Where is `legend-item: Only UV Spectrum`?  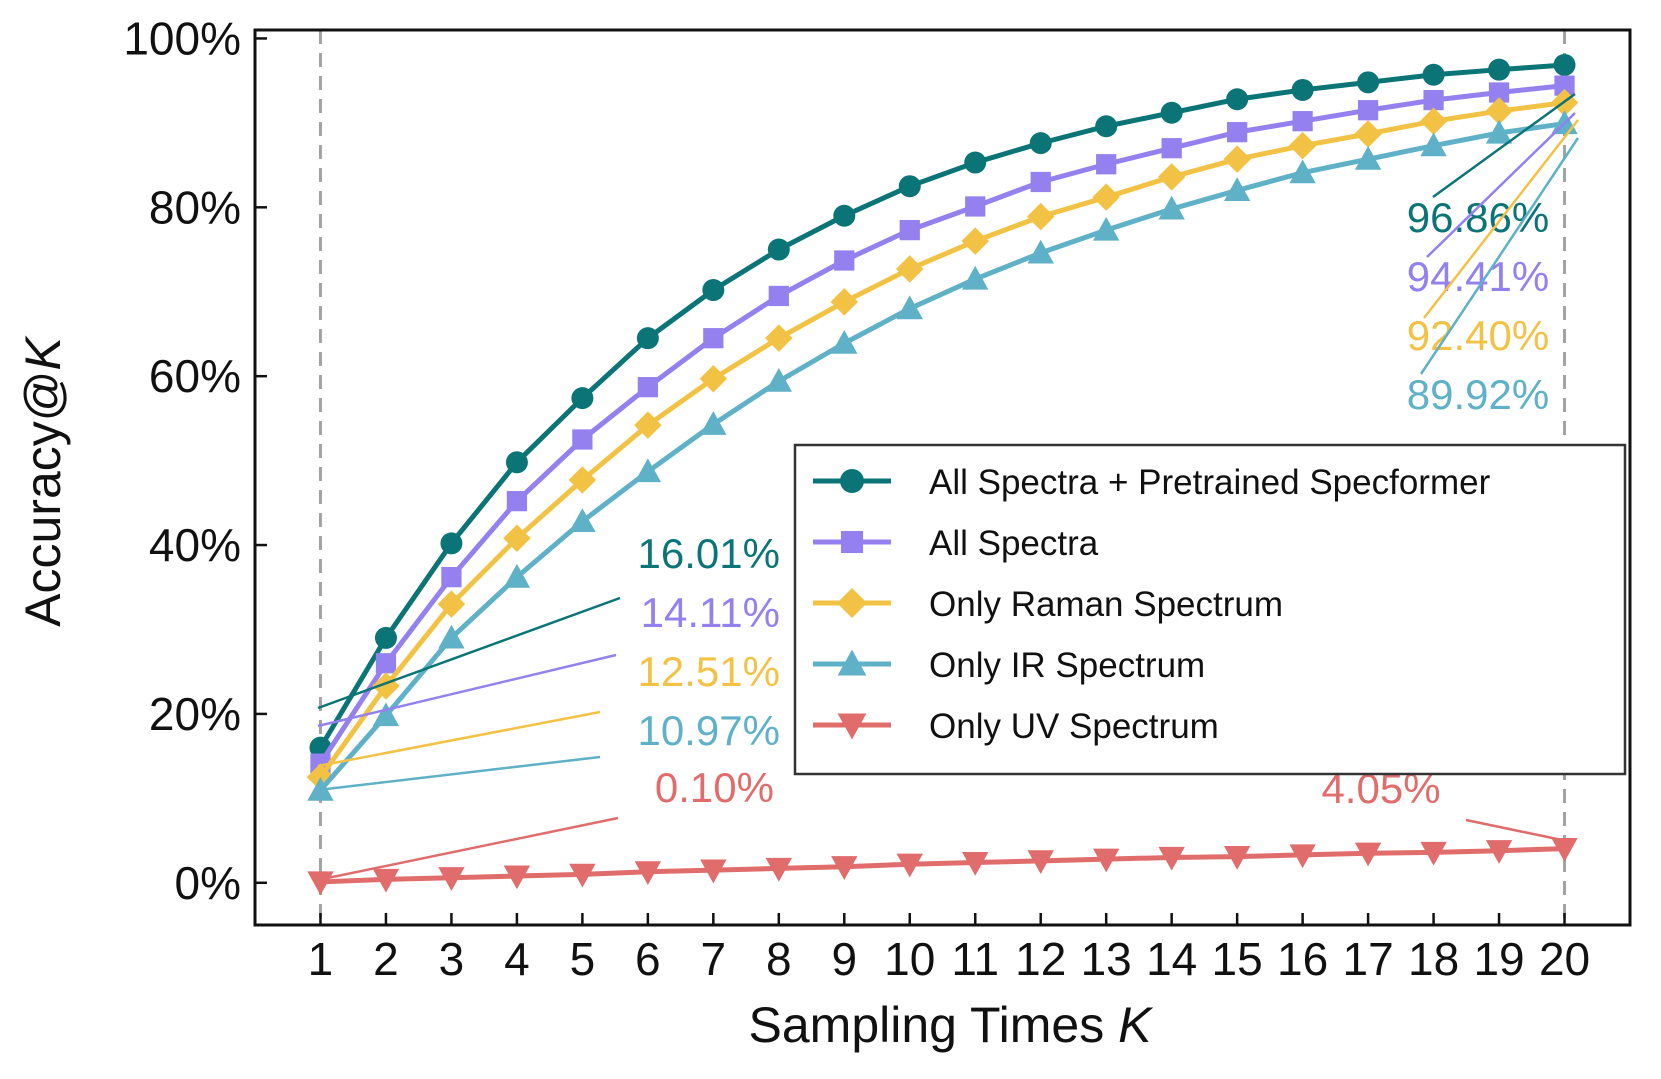
legend-item: Only UV Spectrum is located at coordinates (1016, 726).